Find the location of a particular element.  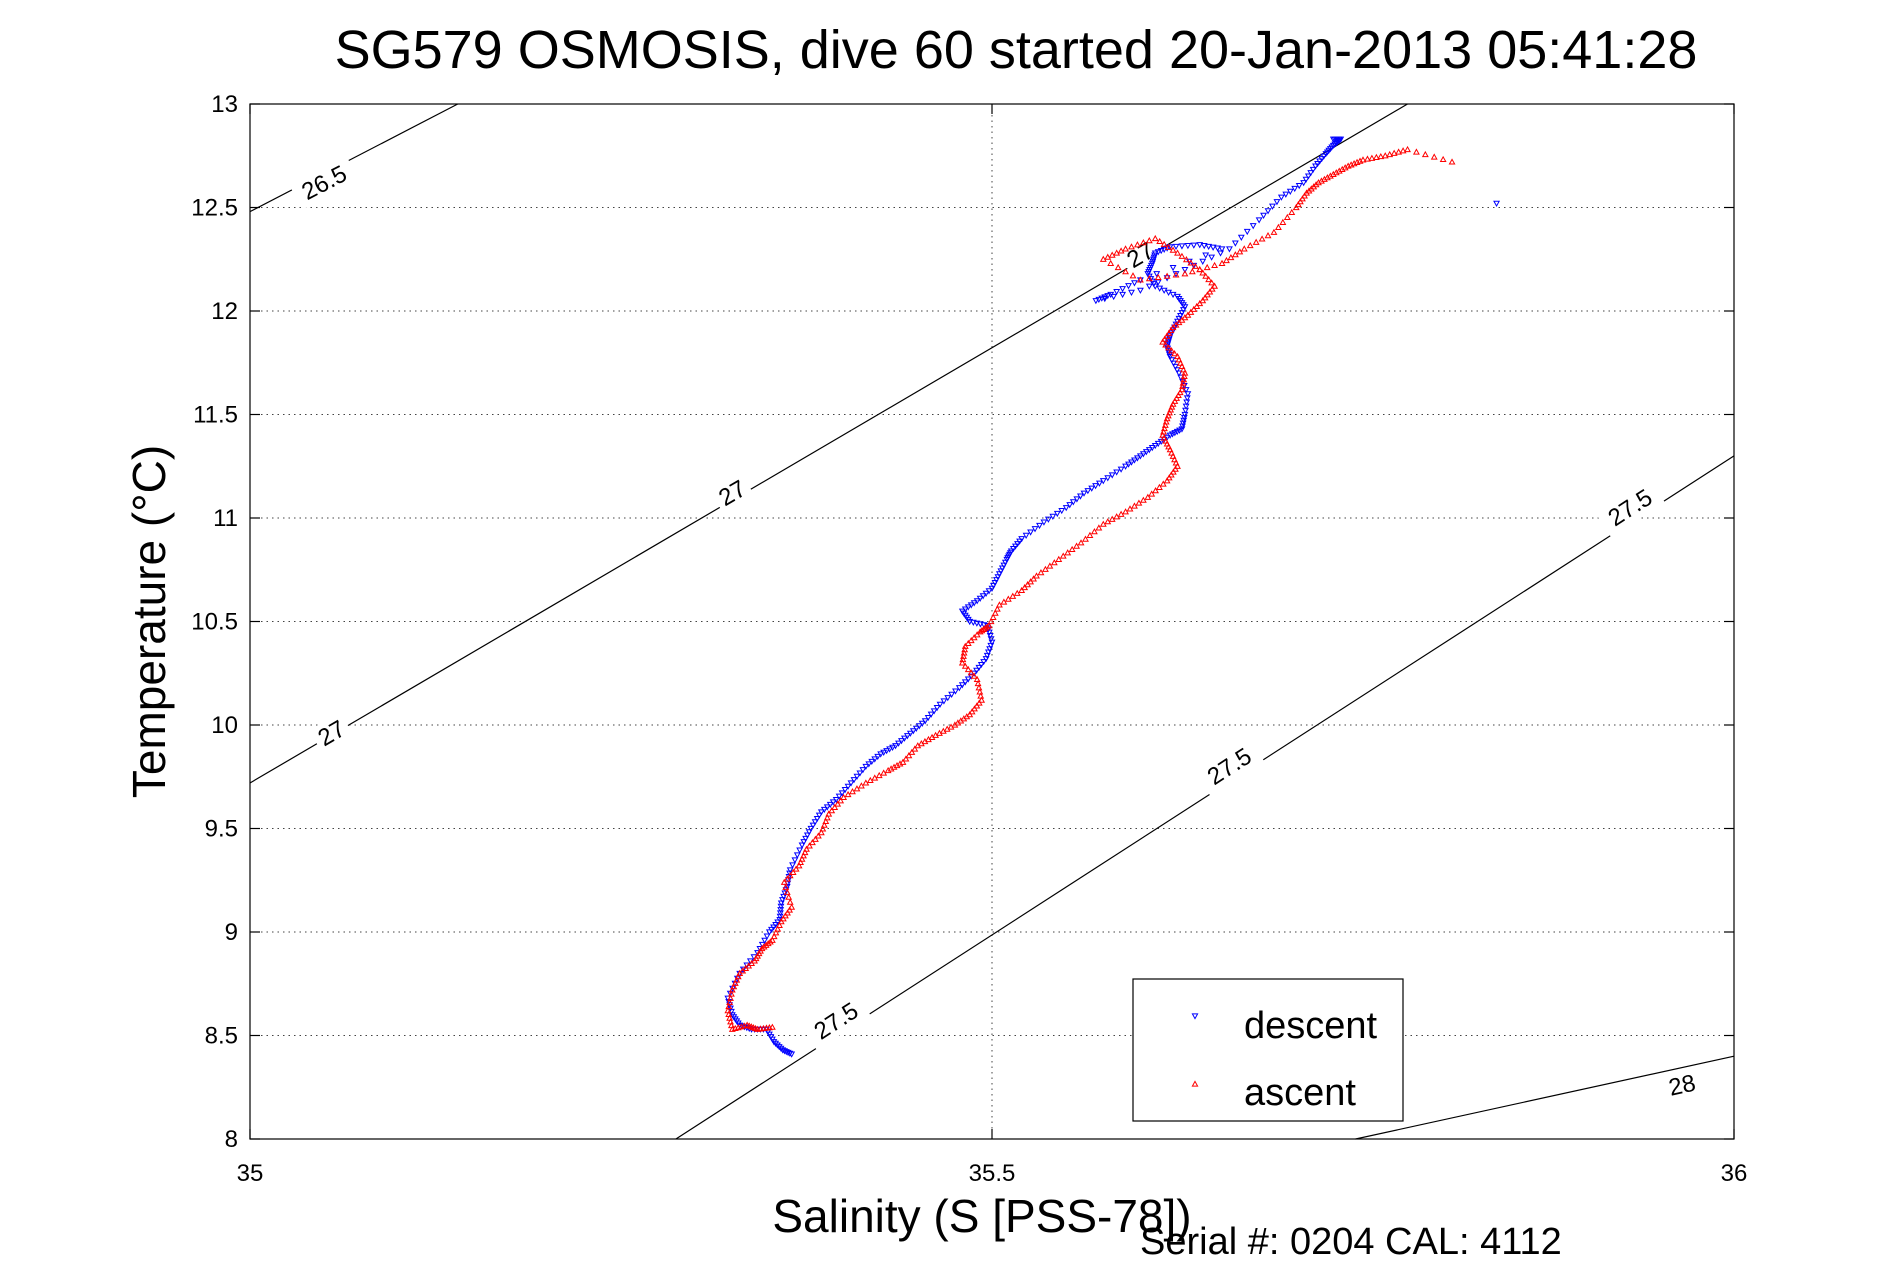

x-tick-label: 35 is located at coordinates (250, 1173).